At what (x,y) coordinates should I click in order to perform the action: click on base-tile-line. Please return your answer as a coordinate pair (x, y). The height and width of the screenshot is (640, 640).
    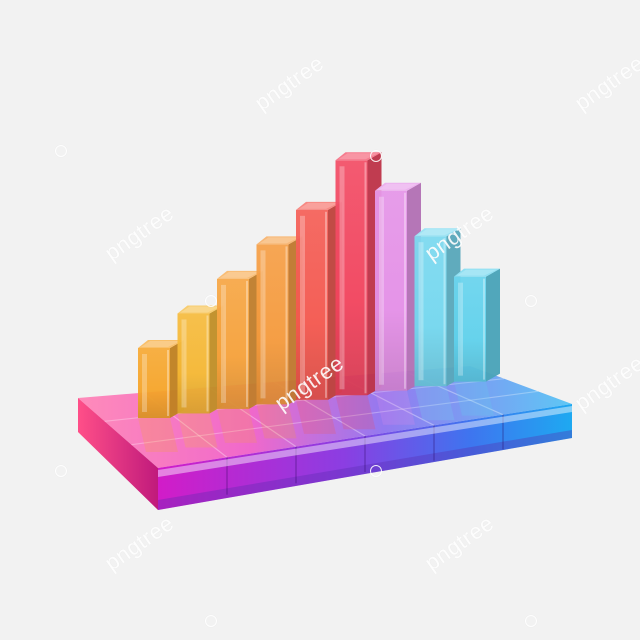
    Looking at the image, I should click on (335, 418).